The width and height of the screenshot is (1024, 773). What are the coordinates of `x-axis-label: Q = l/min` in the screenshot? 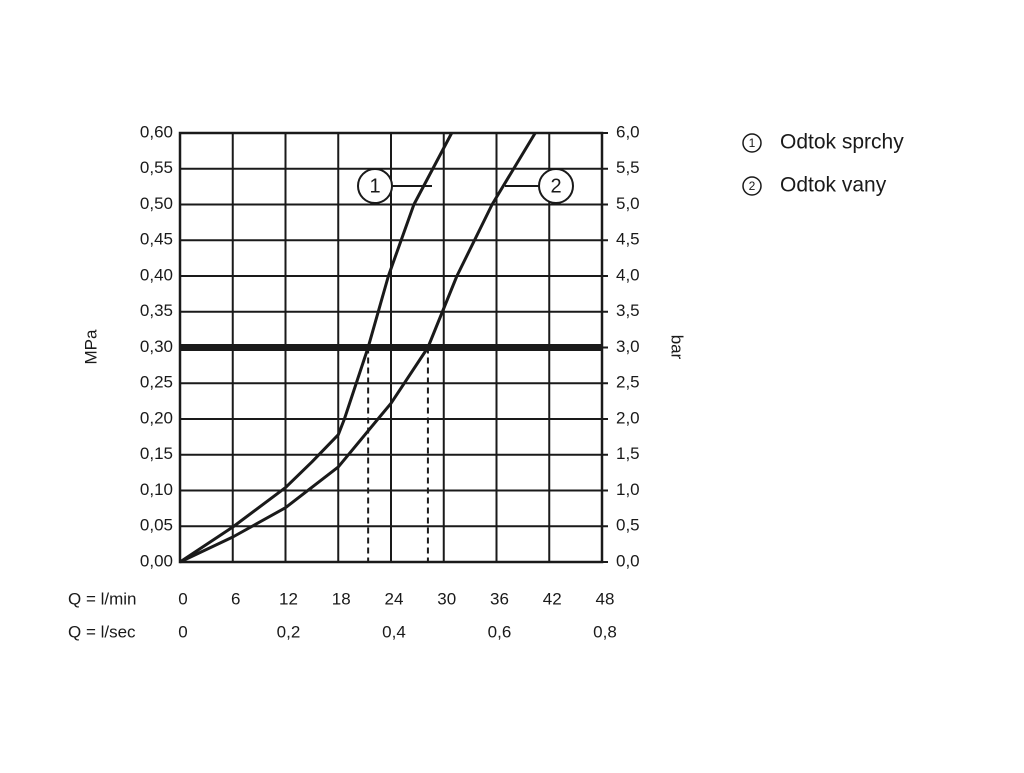 It's located at (102, 598).